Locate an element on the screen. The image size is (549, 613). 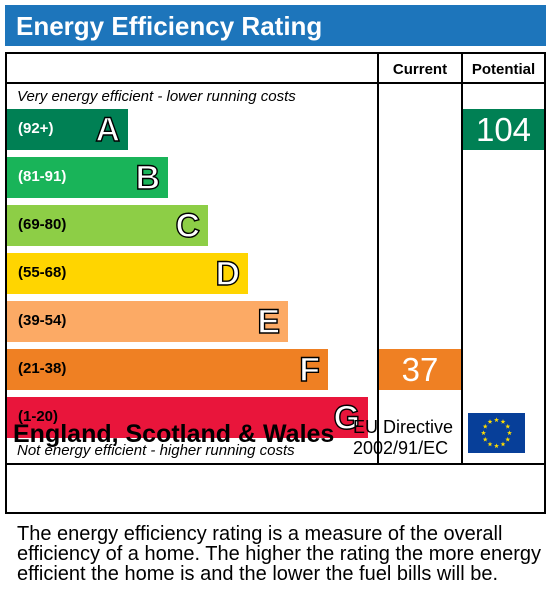
divider-potential is located at coordinates (462, 258).